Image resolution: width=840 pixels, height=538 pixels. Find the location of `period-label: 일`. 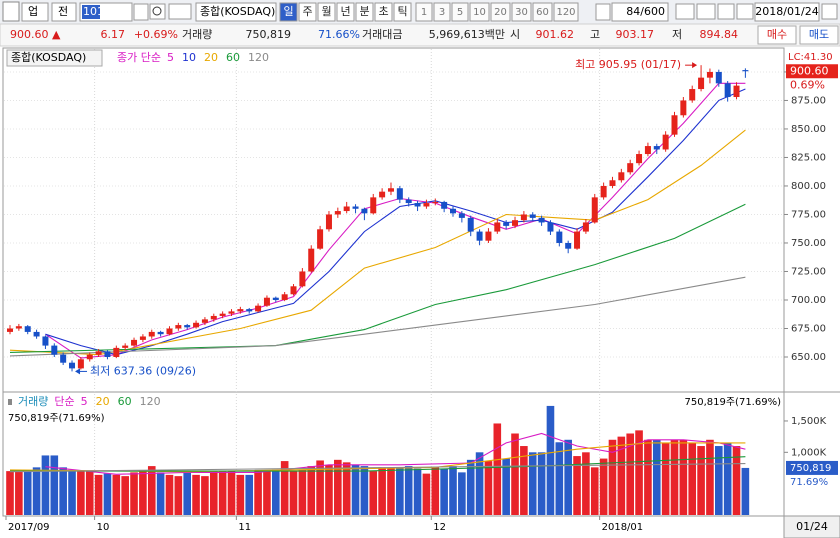

period-label: 일 is located at coordinates (288, 11).